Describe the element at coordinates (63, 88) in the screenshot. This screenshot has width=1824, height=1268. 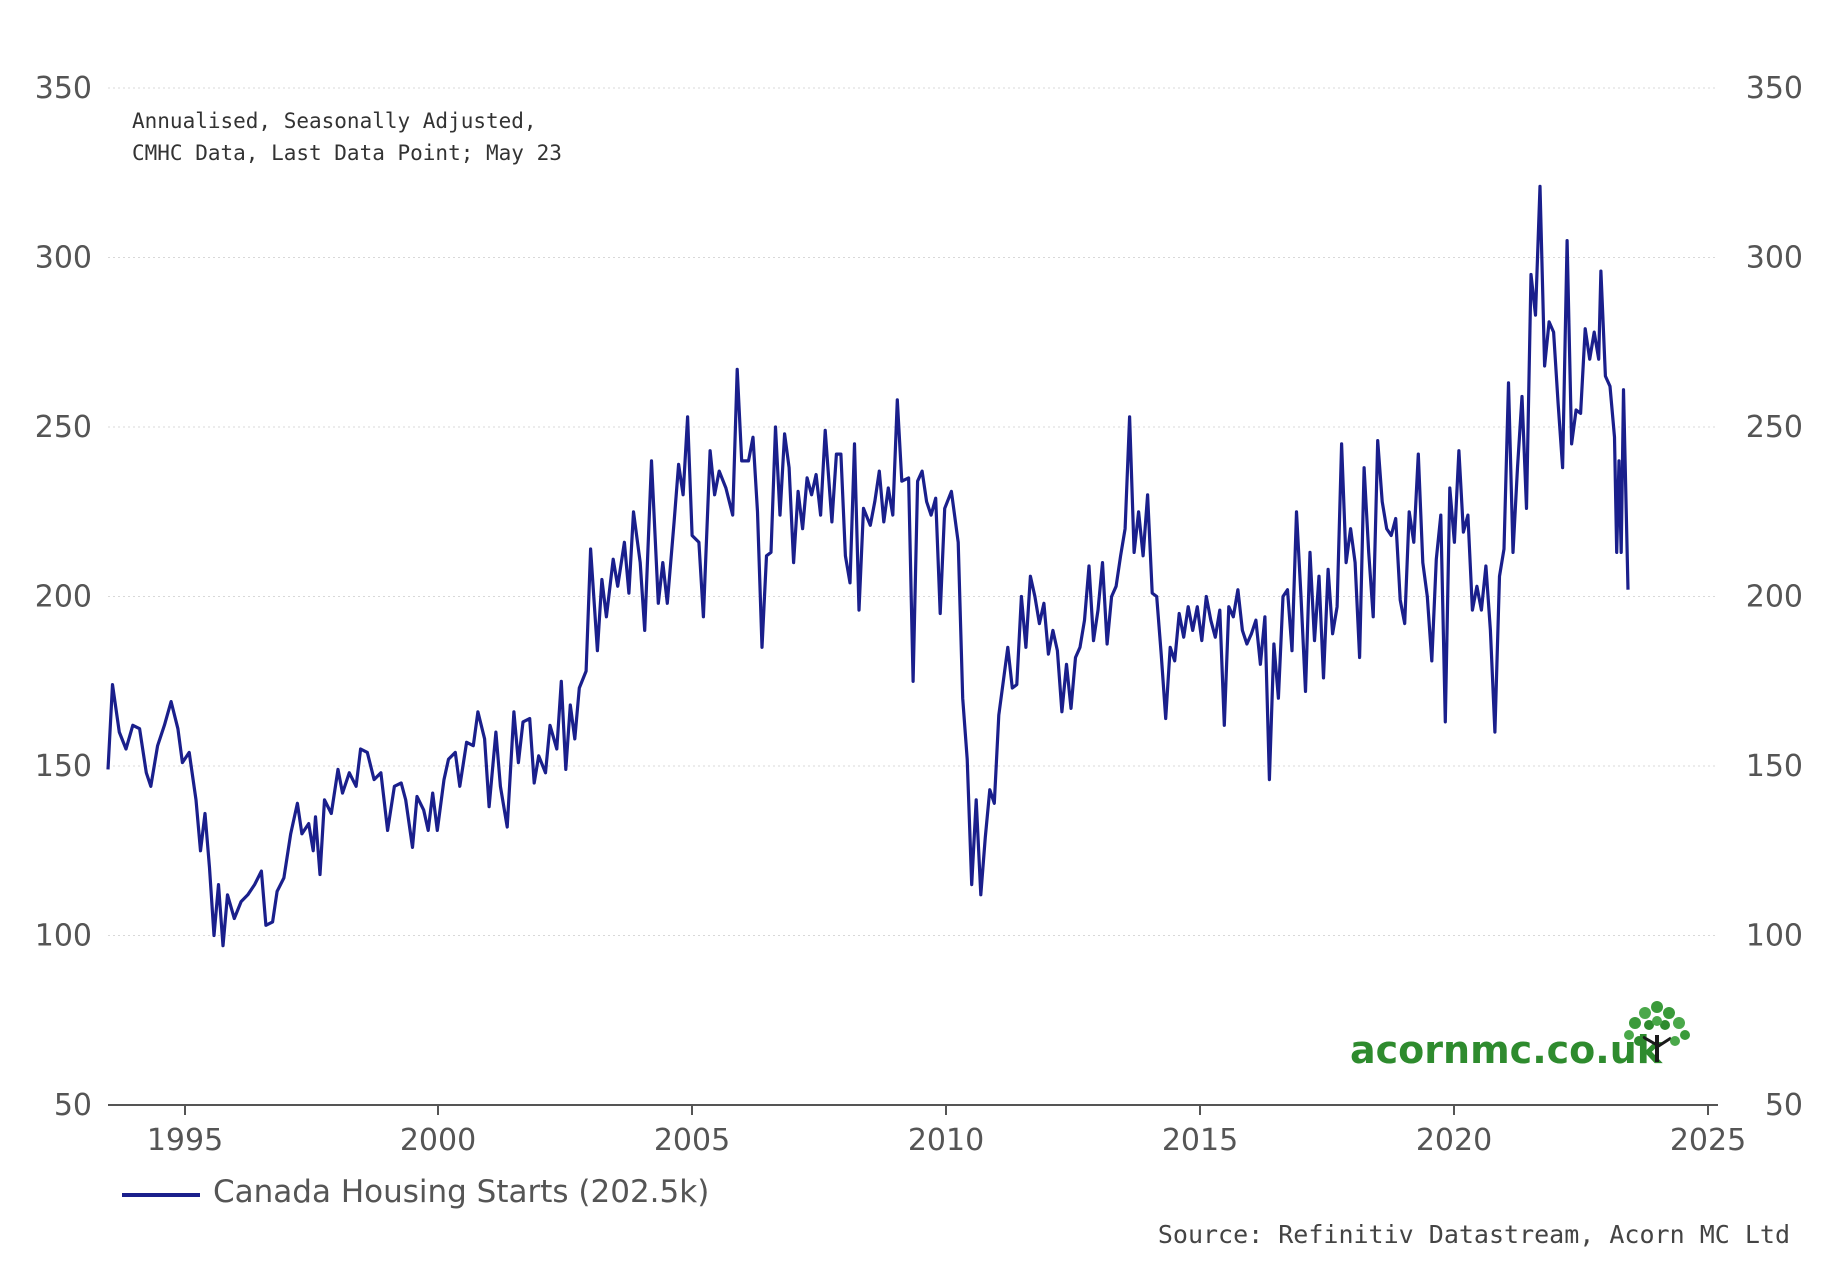
I see `y-tick-left-label: 350` at that location.